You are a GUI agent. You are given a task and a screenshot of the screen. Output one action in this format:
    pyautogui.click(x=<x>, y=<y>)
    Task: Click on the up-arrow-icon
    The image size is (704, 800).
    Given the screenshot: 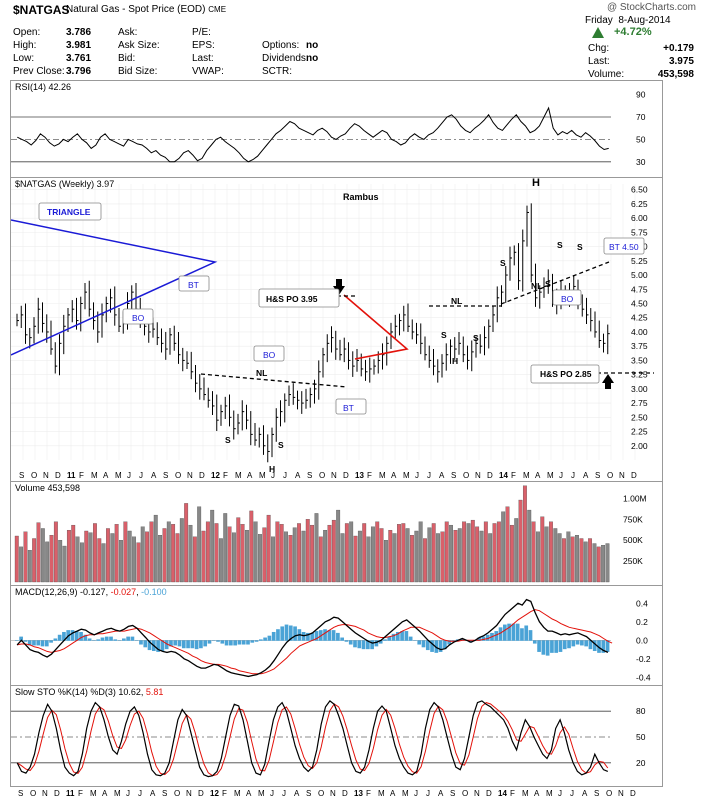 What is the action you would take?
    pyautogui.click(x=598, y=34)
    